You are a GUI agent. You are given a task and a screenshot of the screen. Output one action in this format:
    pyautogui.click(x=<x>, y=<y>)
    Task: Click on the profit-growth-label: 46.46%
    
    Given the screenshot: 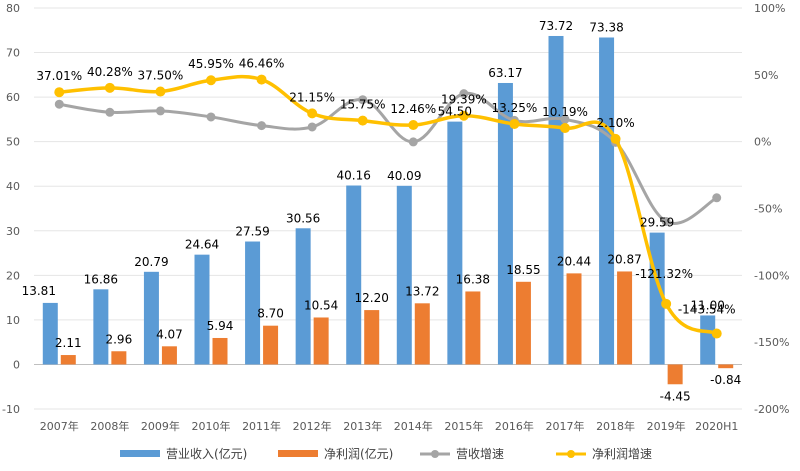 What is the action you would take?
    pyautogui.click(x=262, y=64)
    